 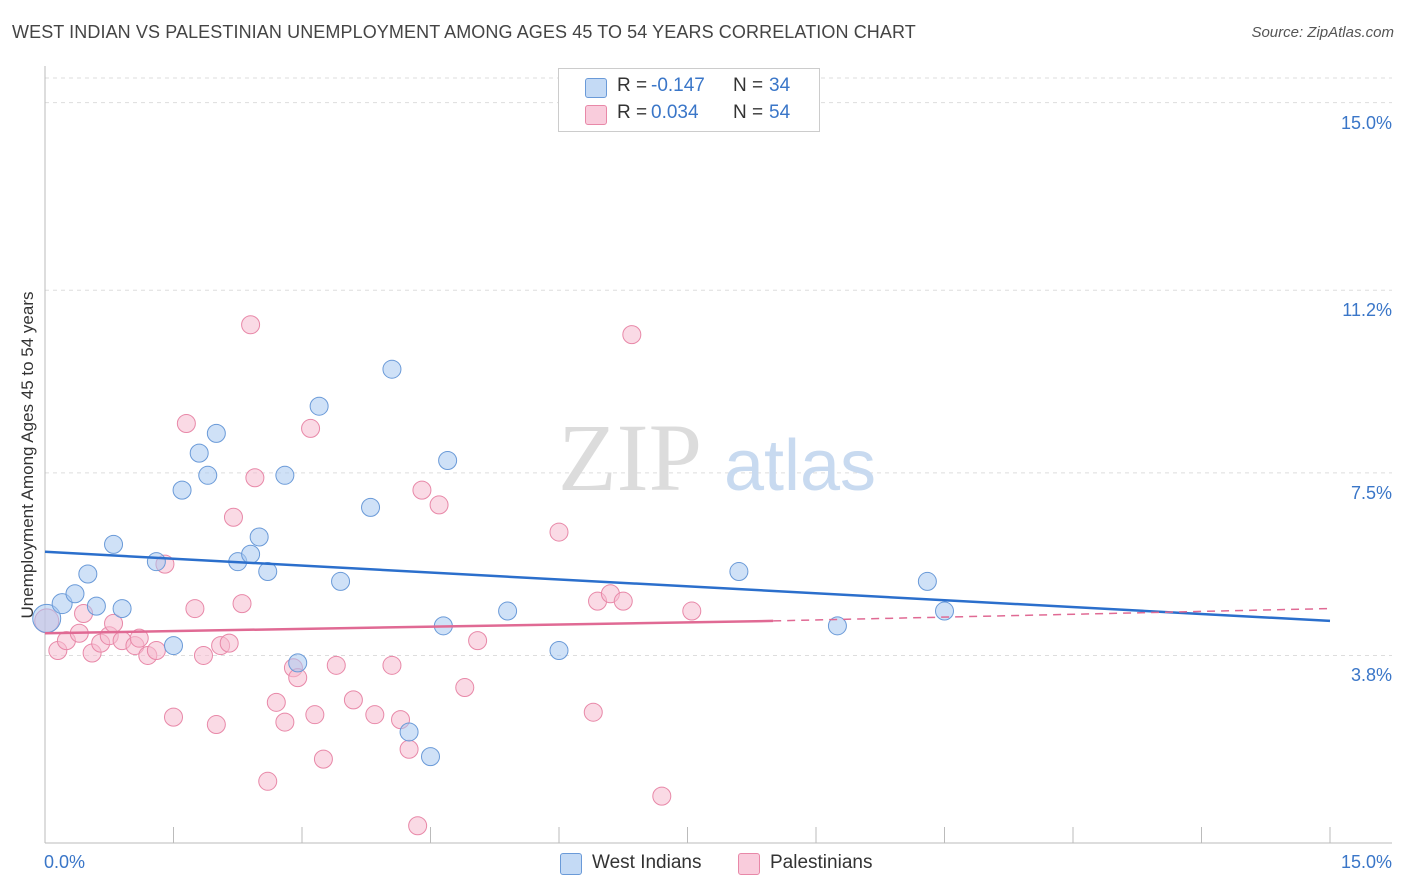 What do you see at coordinates (1322, 32) in the screenshot?
I see `source-label: Source: ZipAtlas.com` at bounding box center [1322, 32].